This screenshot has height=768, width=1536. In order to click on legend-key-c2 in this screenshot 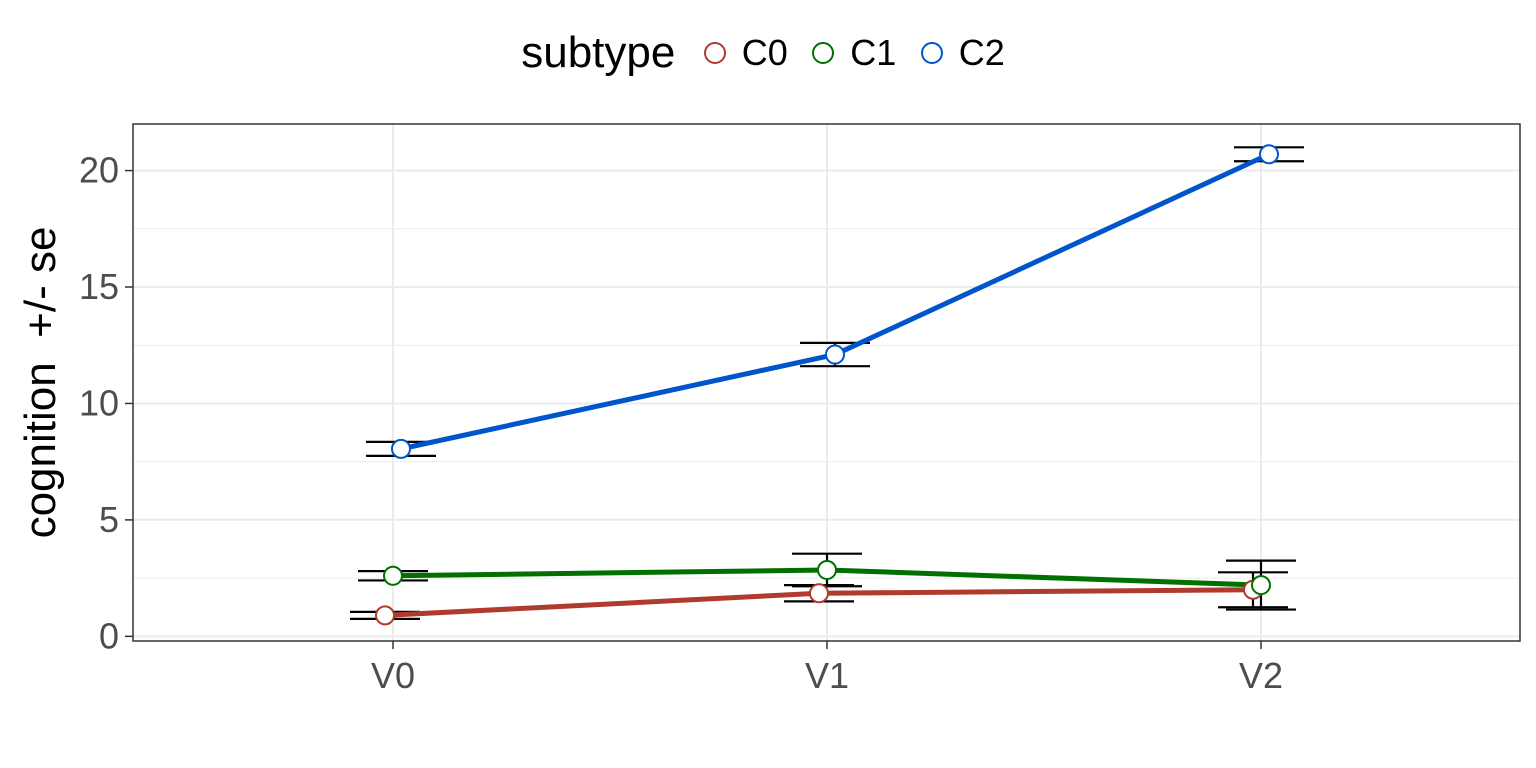, I will do `click(931, 53)`.